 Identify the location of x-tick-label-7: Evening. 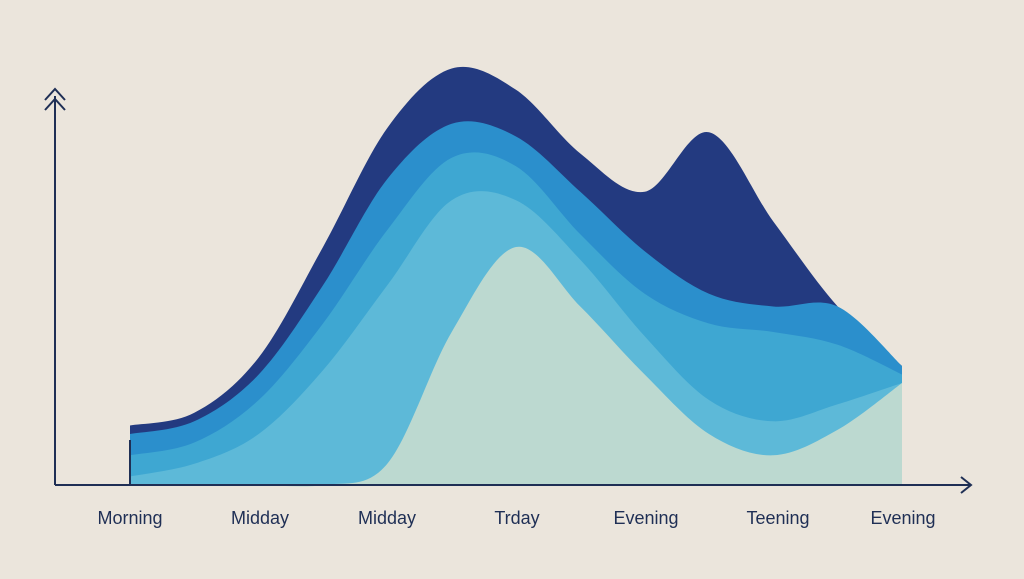
(902, 518).